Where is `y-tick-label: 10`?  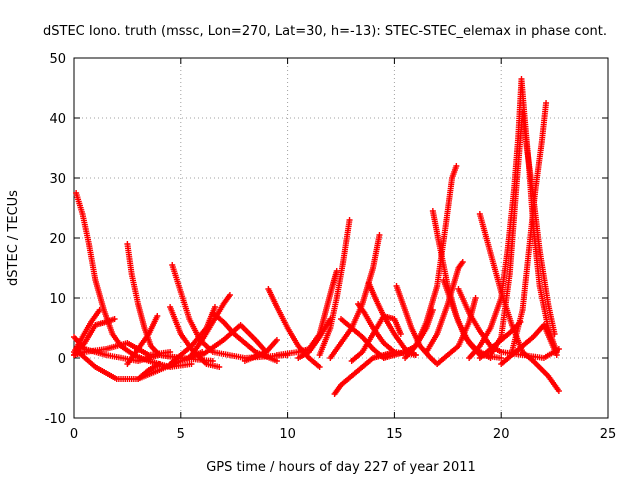
y-tick-label: 10 is located at coordinates (57, 299).